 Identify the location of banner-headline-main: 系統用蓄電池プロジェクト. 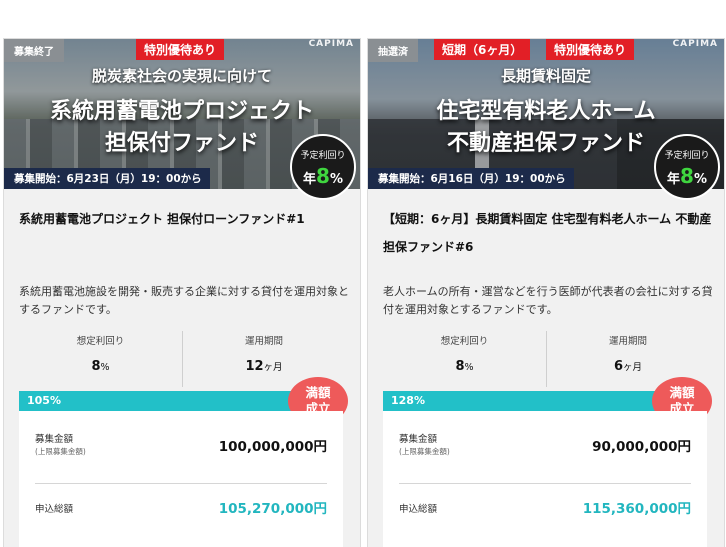
(181, 111).